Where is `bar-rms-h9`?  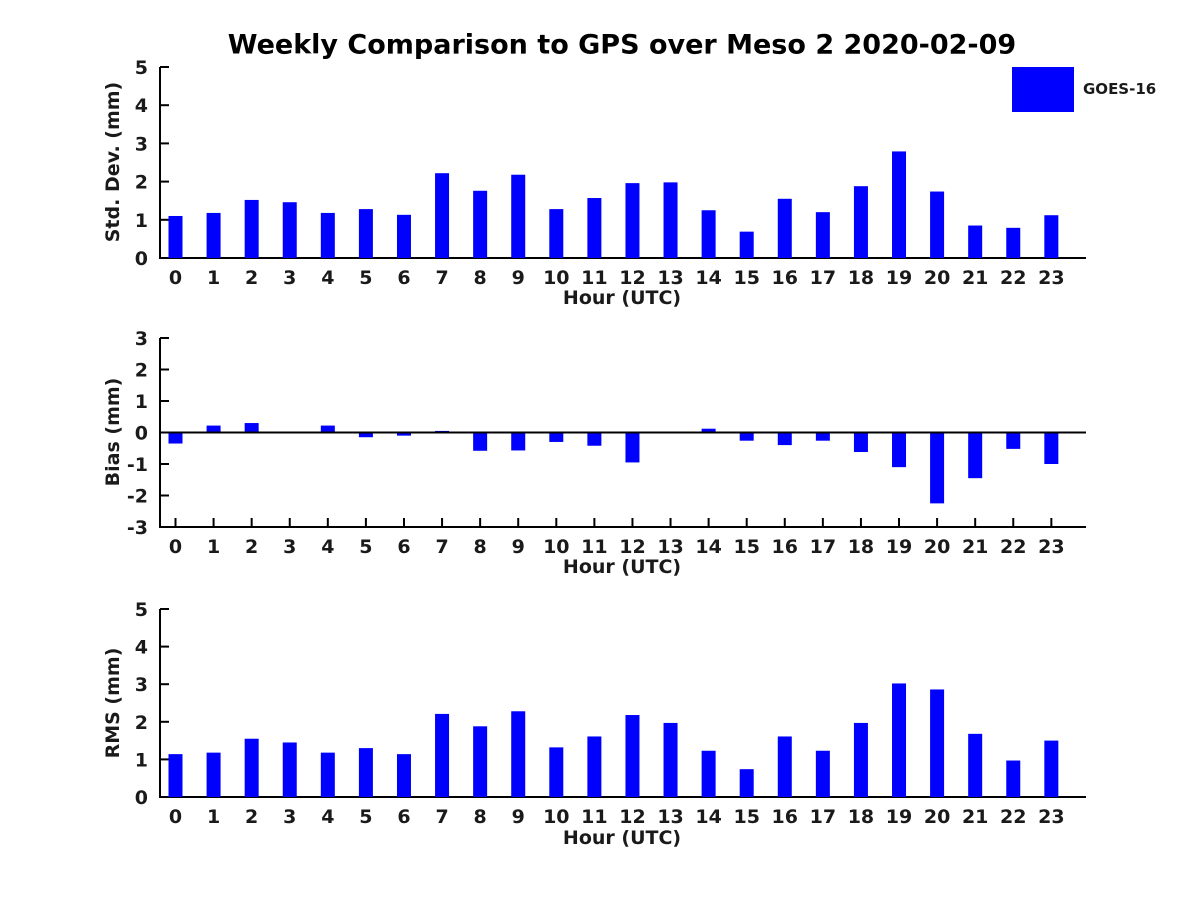 bar-rms-h9 is located at coordinates (518, 754).